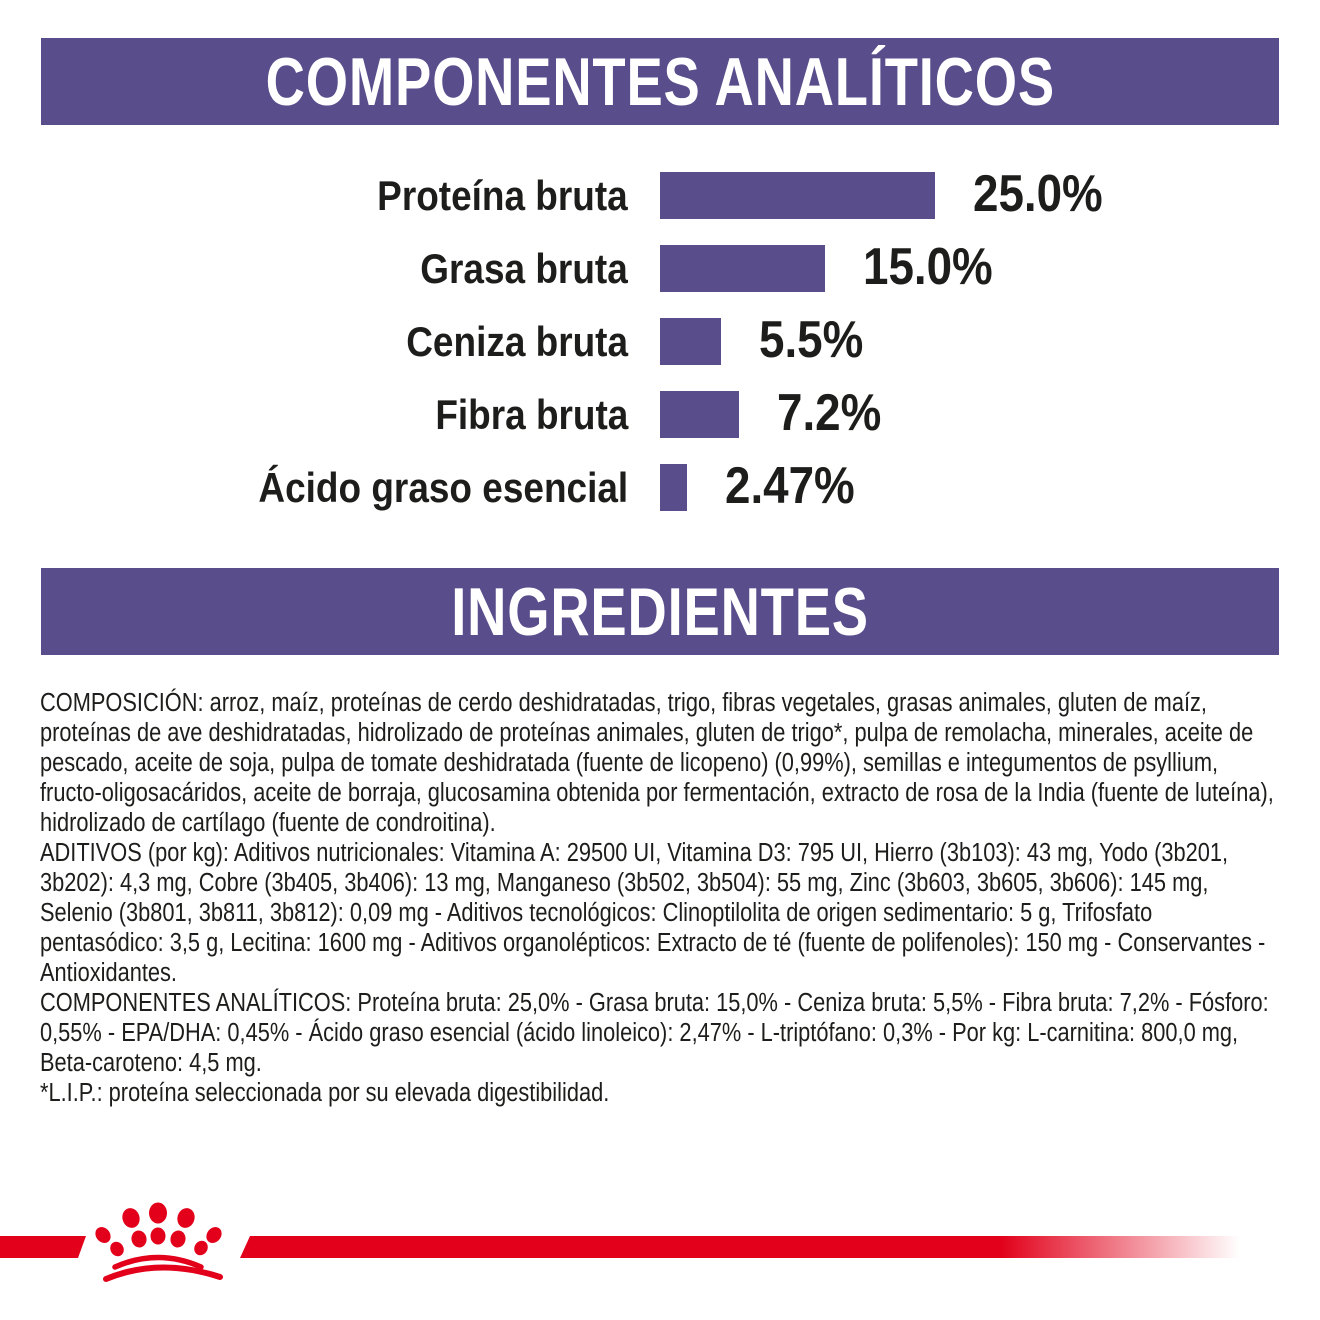  Describe the element at coordinates (524, 268) in the screenshot. I see `chart-row-label: Grasa bruta` at that location.